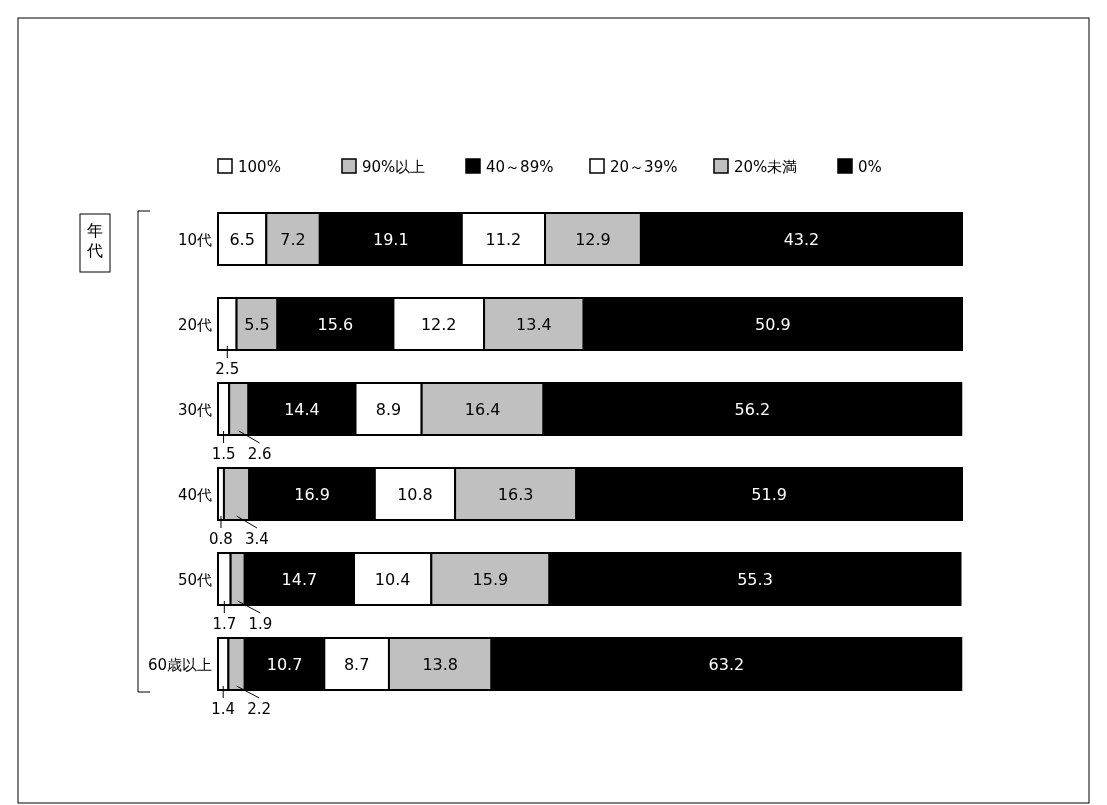 The width and height of the screenshot is (1107, 805). Describe the element at coordinates (227, 369) in the screenshot. I see `data-label: 2.5` at that location.